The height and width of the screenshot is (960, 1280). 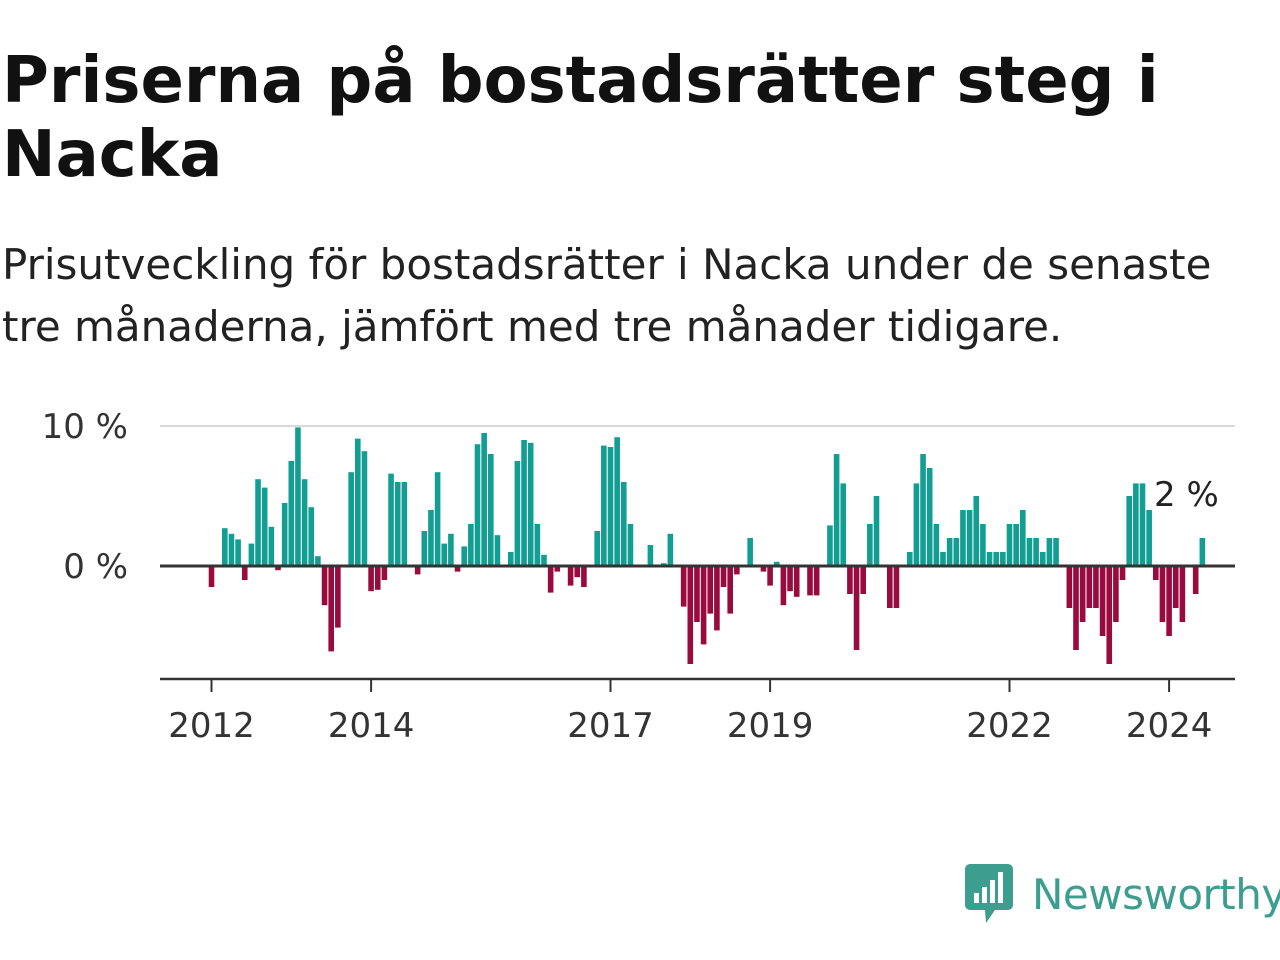 I want to click on chart-bubble-icon, so click(x=989, y=893).